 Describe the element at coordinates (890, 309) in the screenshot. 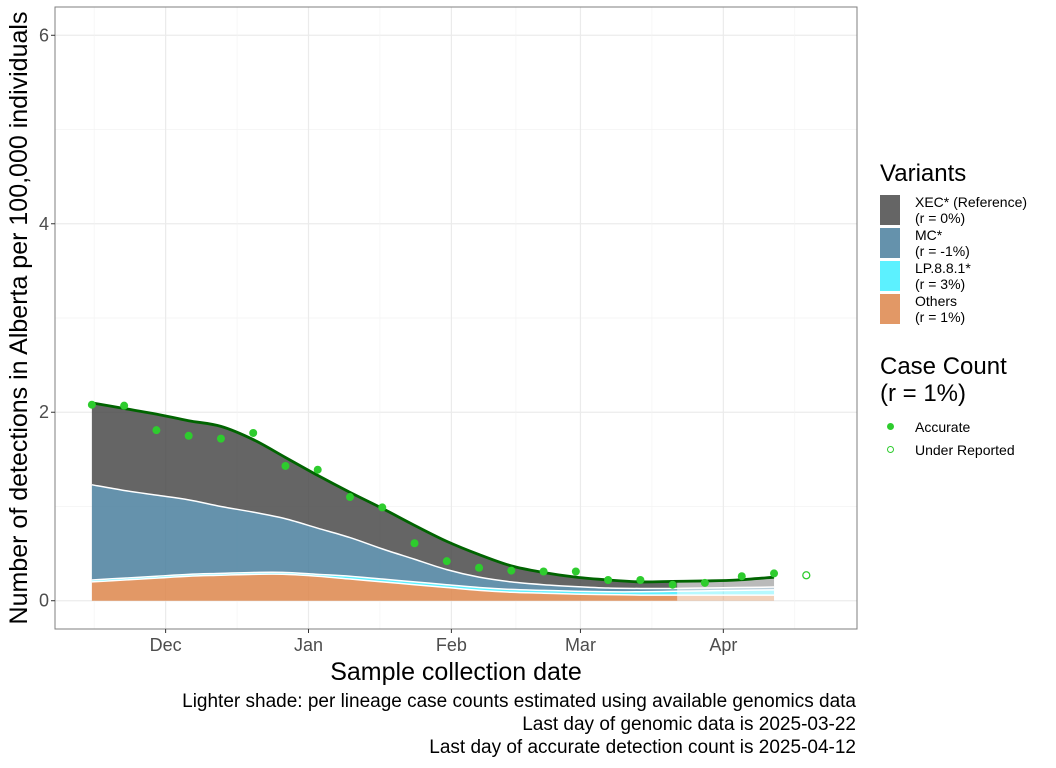

I see `legend-swatch-others` at that location.